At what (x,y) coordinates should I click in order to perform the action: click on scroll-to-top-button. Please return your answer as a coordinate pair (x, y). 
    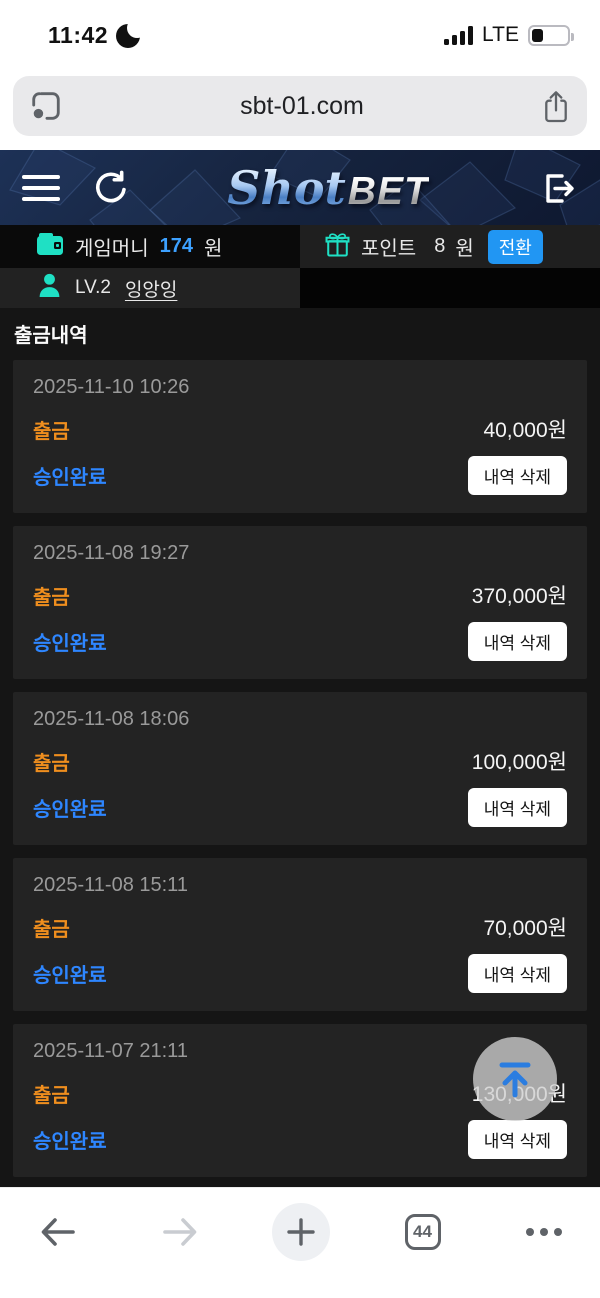
    Looking at the image, I should click on (515, 1079).